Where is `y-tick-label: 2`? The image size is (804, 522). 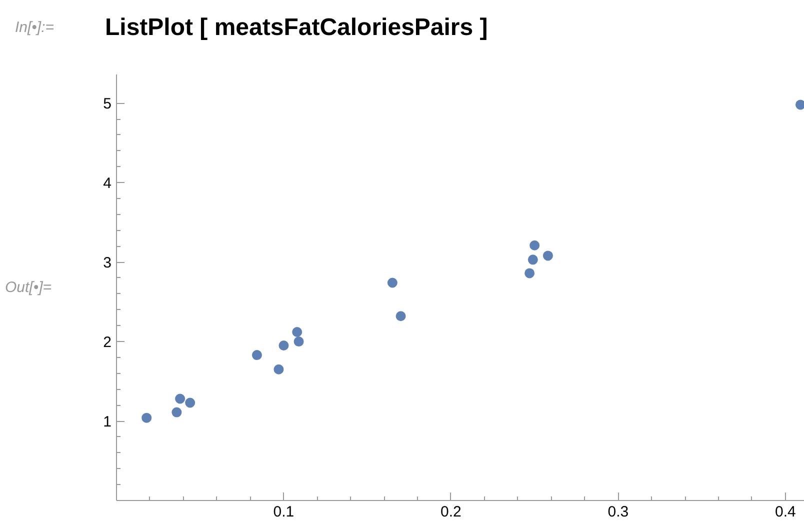 y-tick-label: 2 is located at coordinates (107, 343).